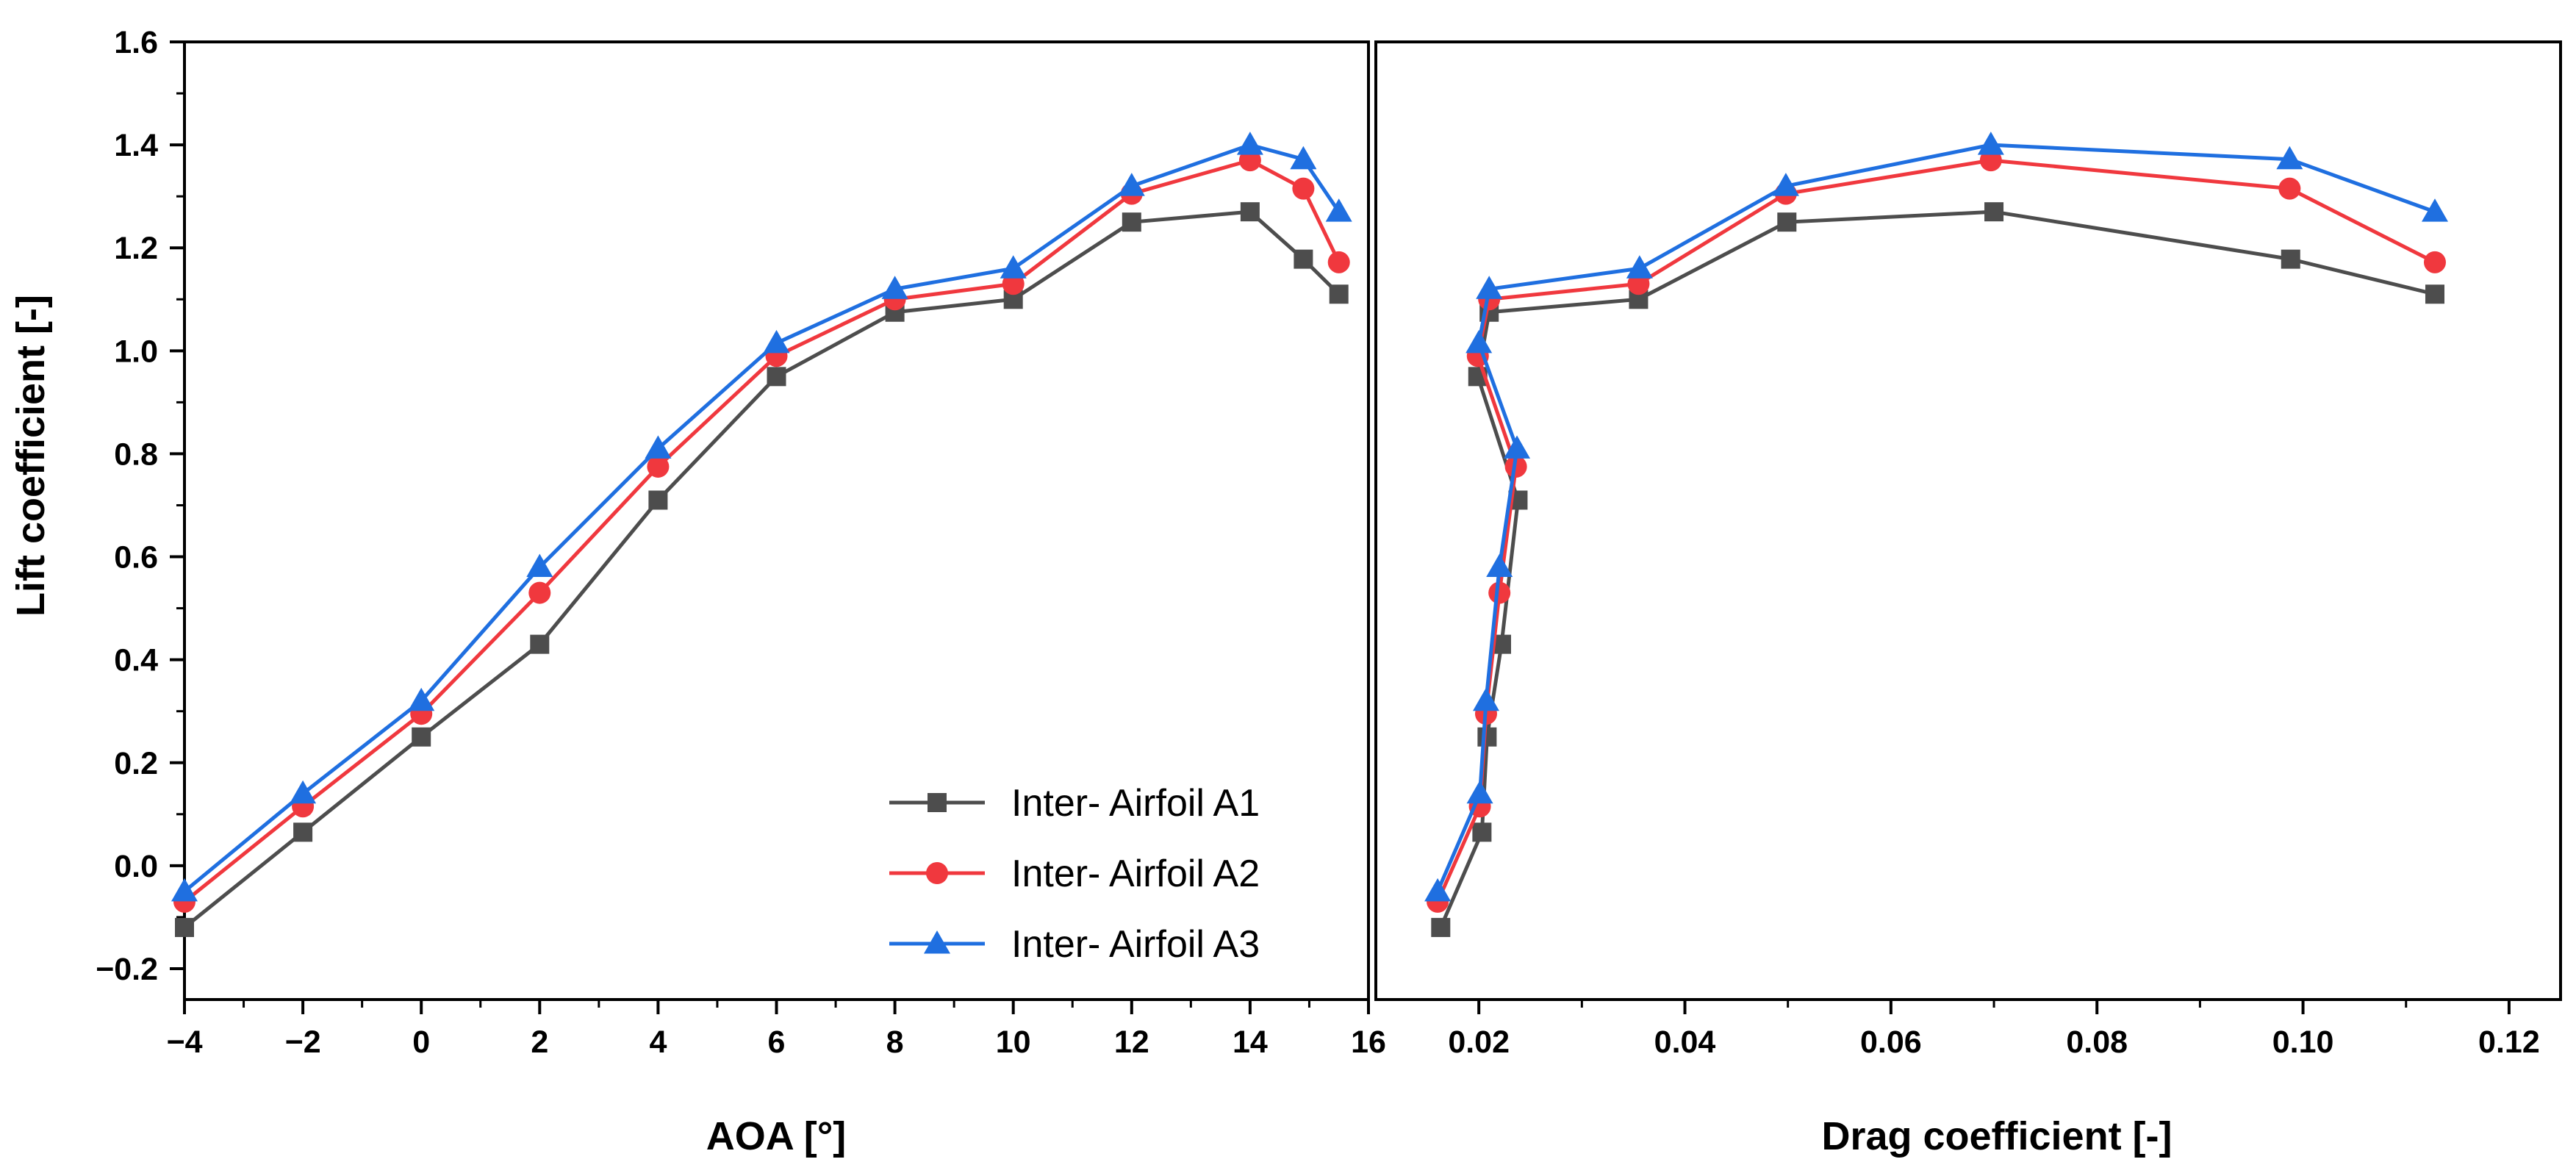 The image size is (2576, 1173). What do you see at coordinates (1996, 1136) in the screenshot?
I see `x-axis-title-drag: Drag coefficient [-]` at bounding box center [1996, 1136].